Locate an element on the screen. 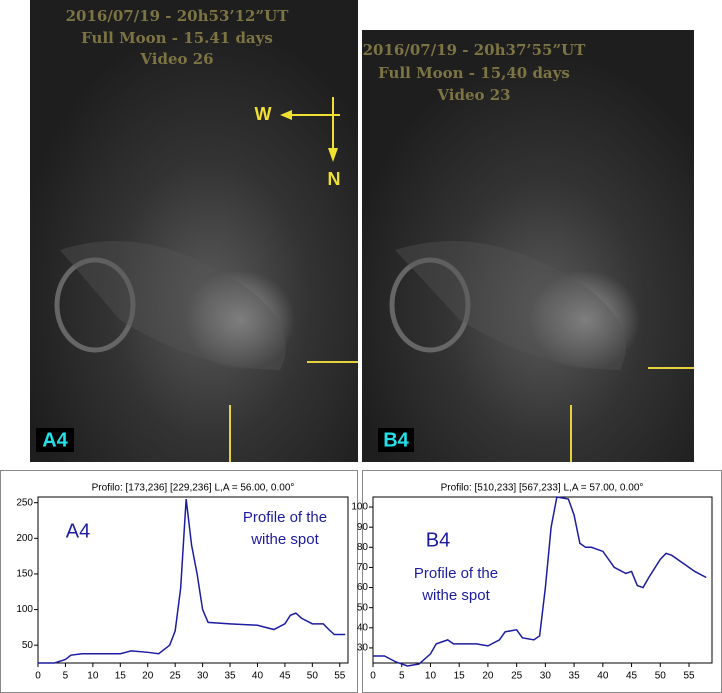 This screenshot has height=693, width=722. caption: Full Moon - 15.41 days is located at coordinates (177, 38).